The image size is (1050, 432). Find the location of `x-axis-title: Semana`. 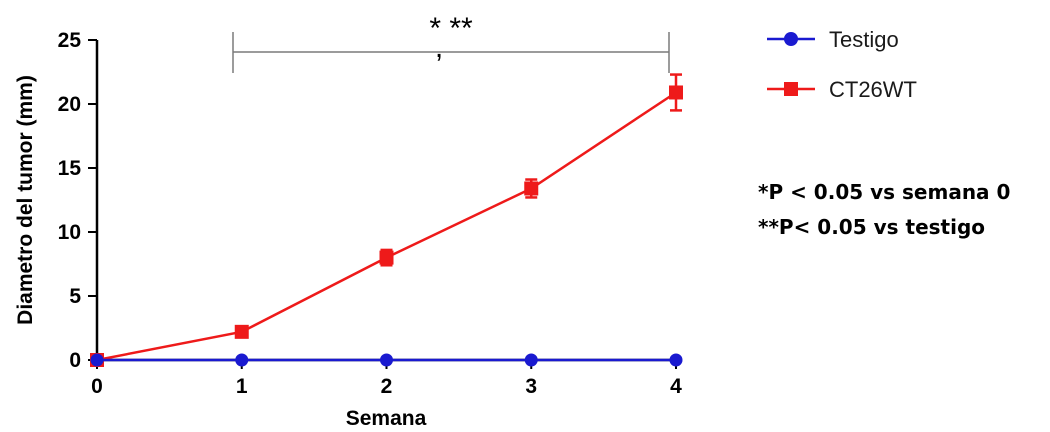

x-axis-title: Semana is located at coordinates (386, 418).